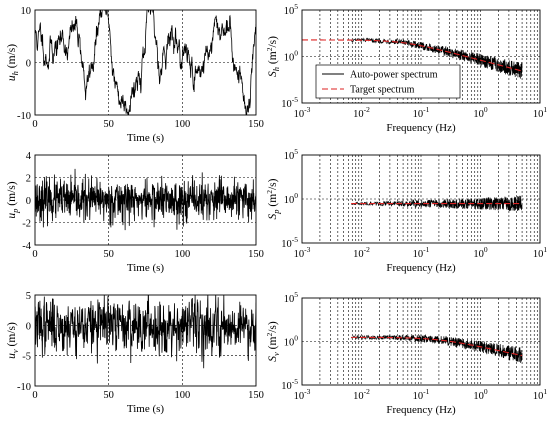  What do you see at coordinates (13, 62) in the screenshot?
I see `y-axis-label: uh (m/s)` at bounding box center [13, 62].